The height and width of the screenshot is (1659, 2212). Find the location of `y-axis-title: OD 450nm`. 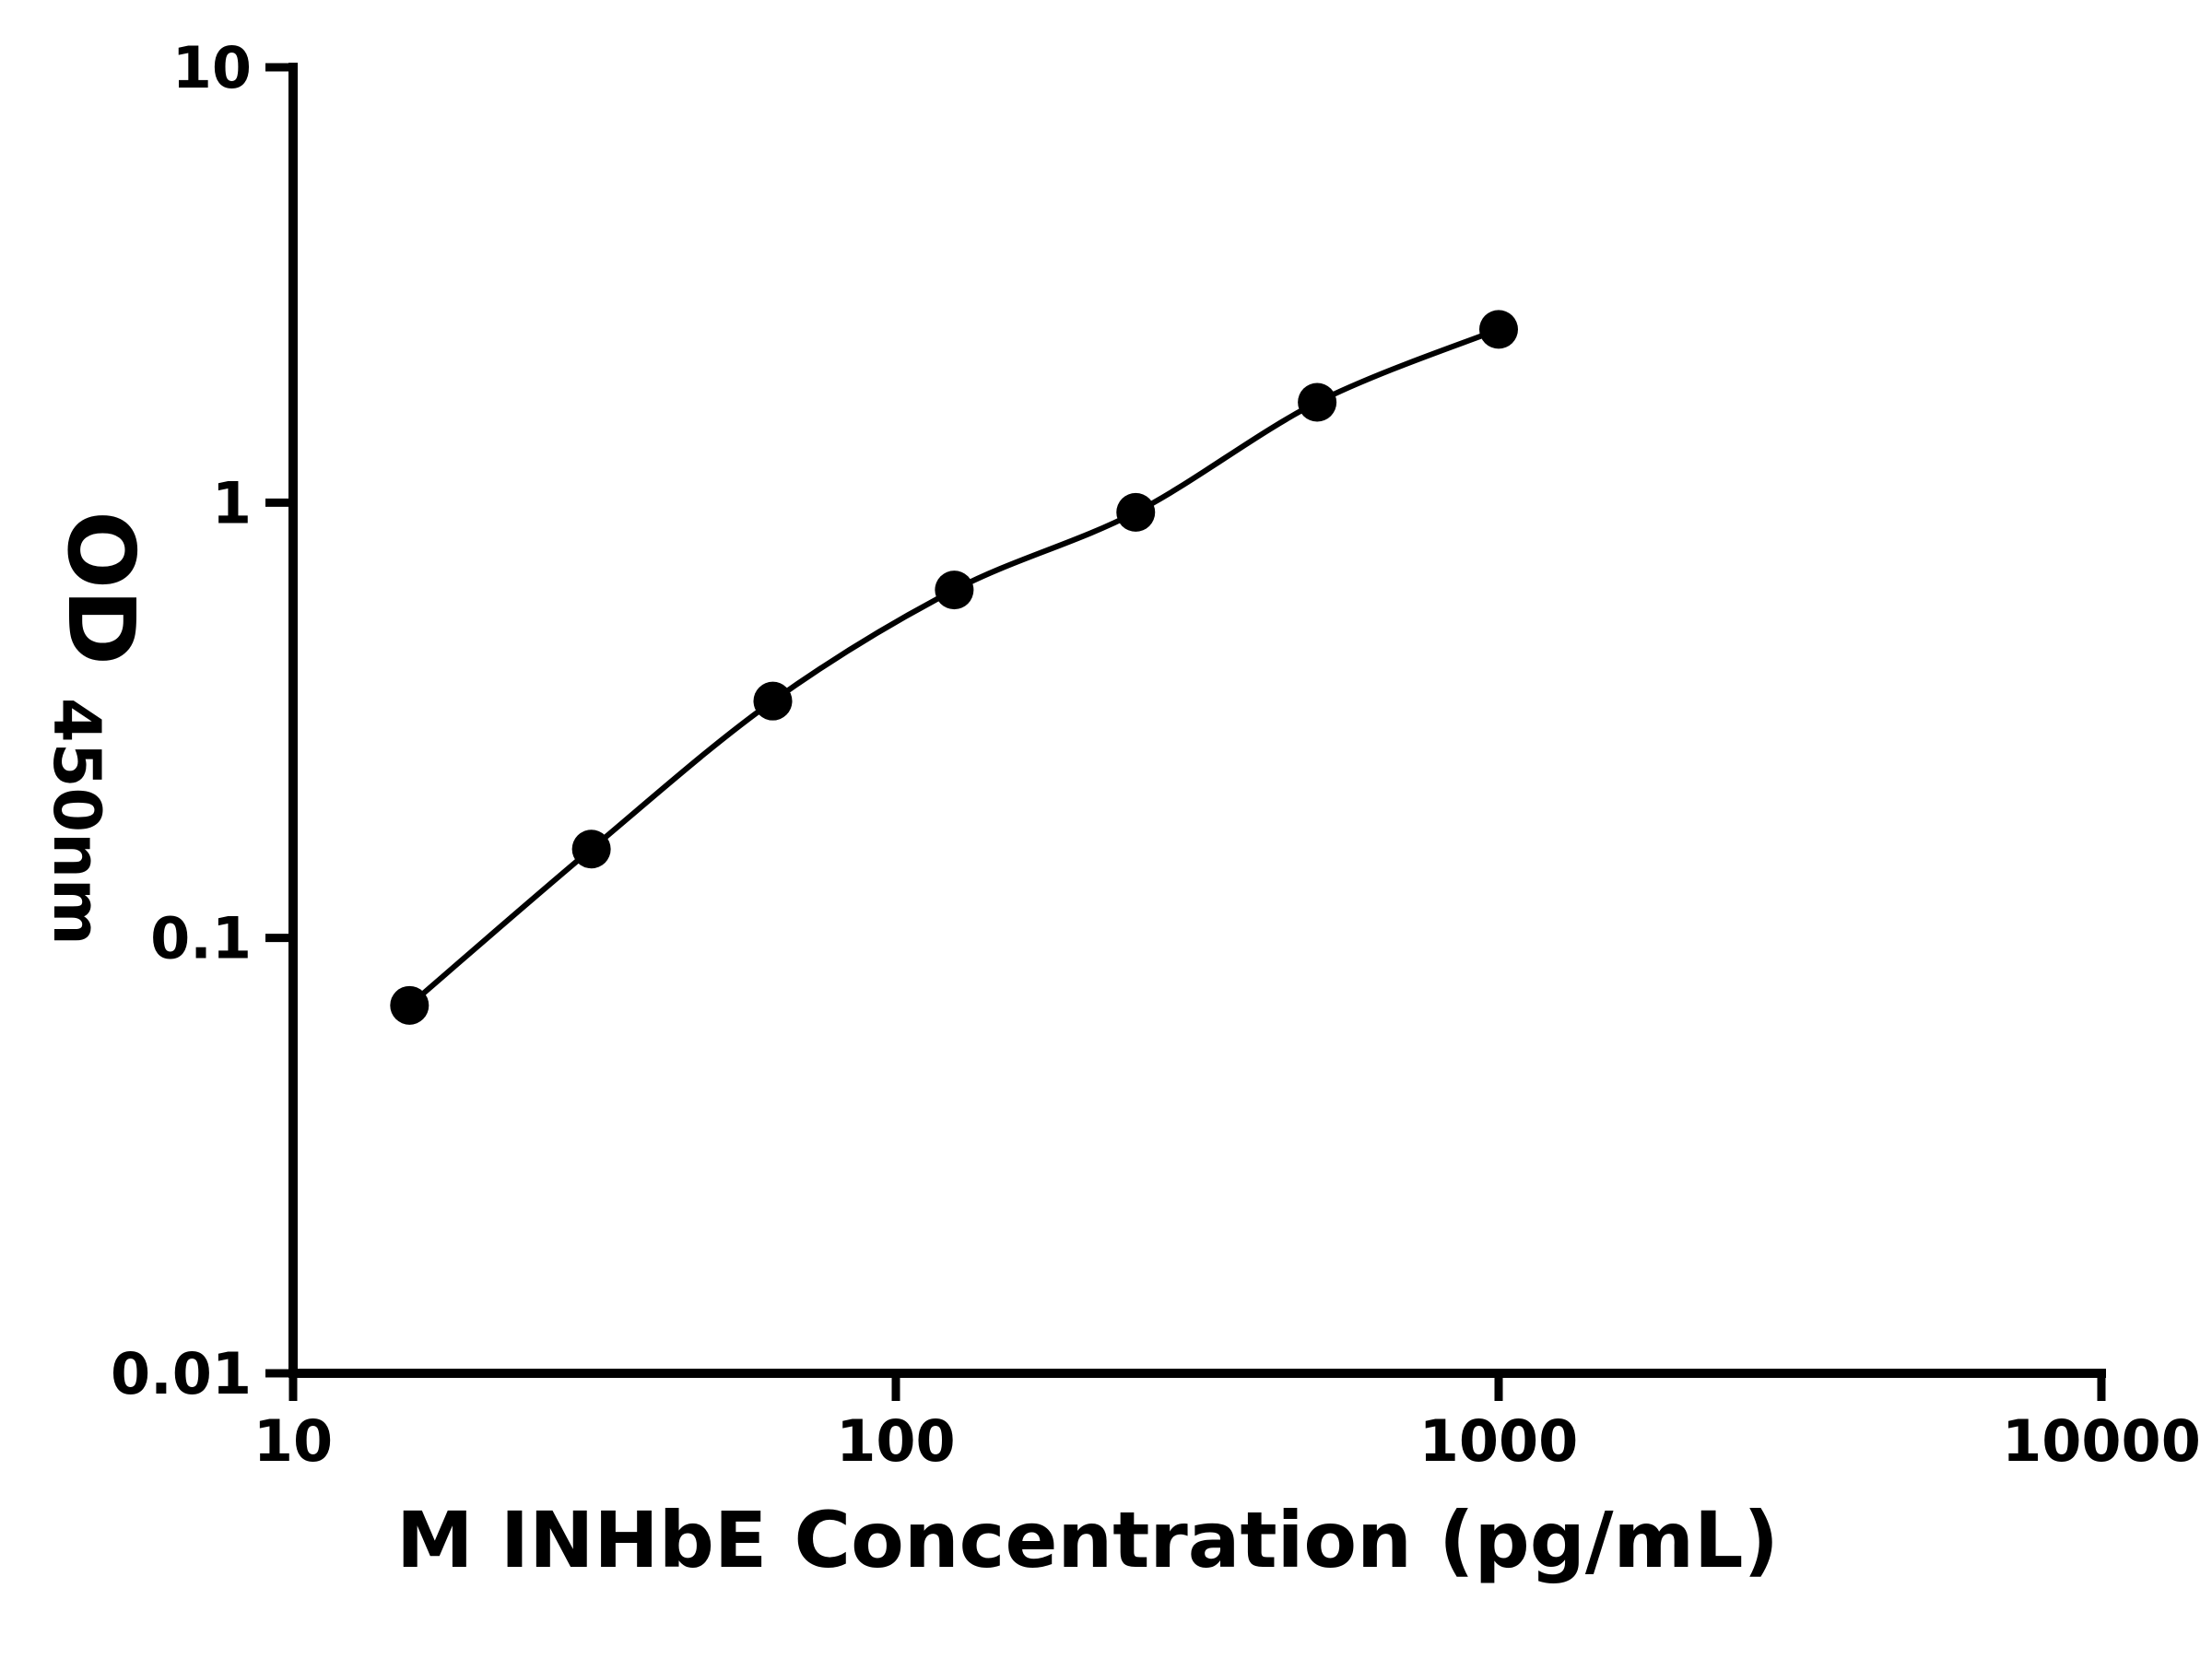

y-axis-title: OD 450nm is located at coordinates (97, 728).